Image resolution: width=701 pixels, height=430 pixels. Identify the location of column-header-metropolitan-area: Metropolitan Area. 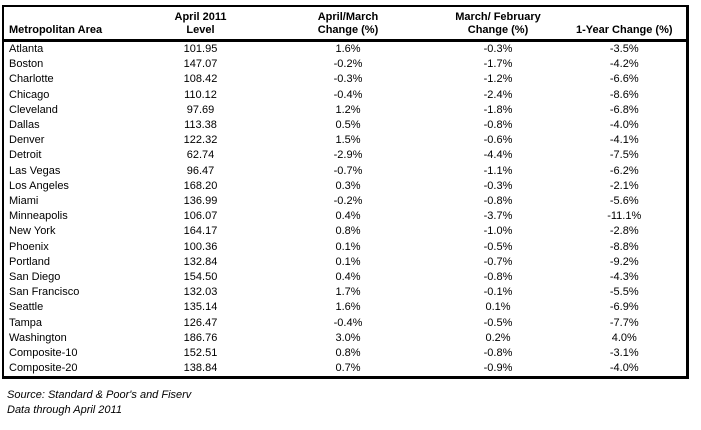
(70, 24).